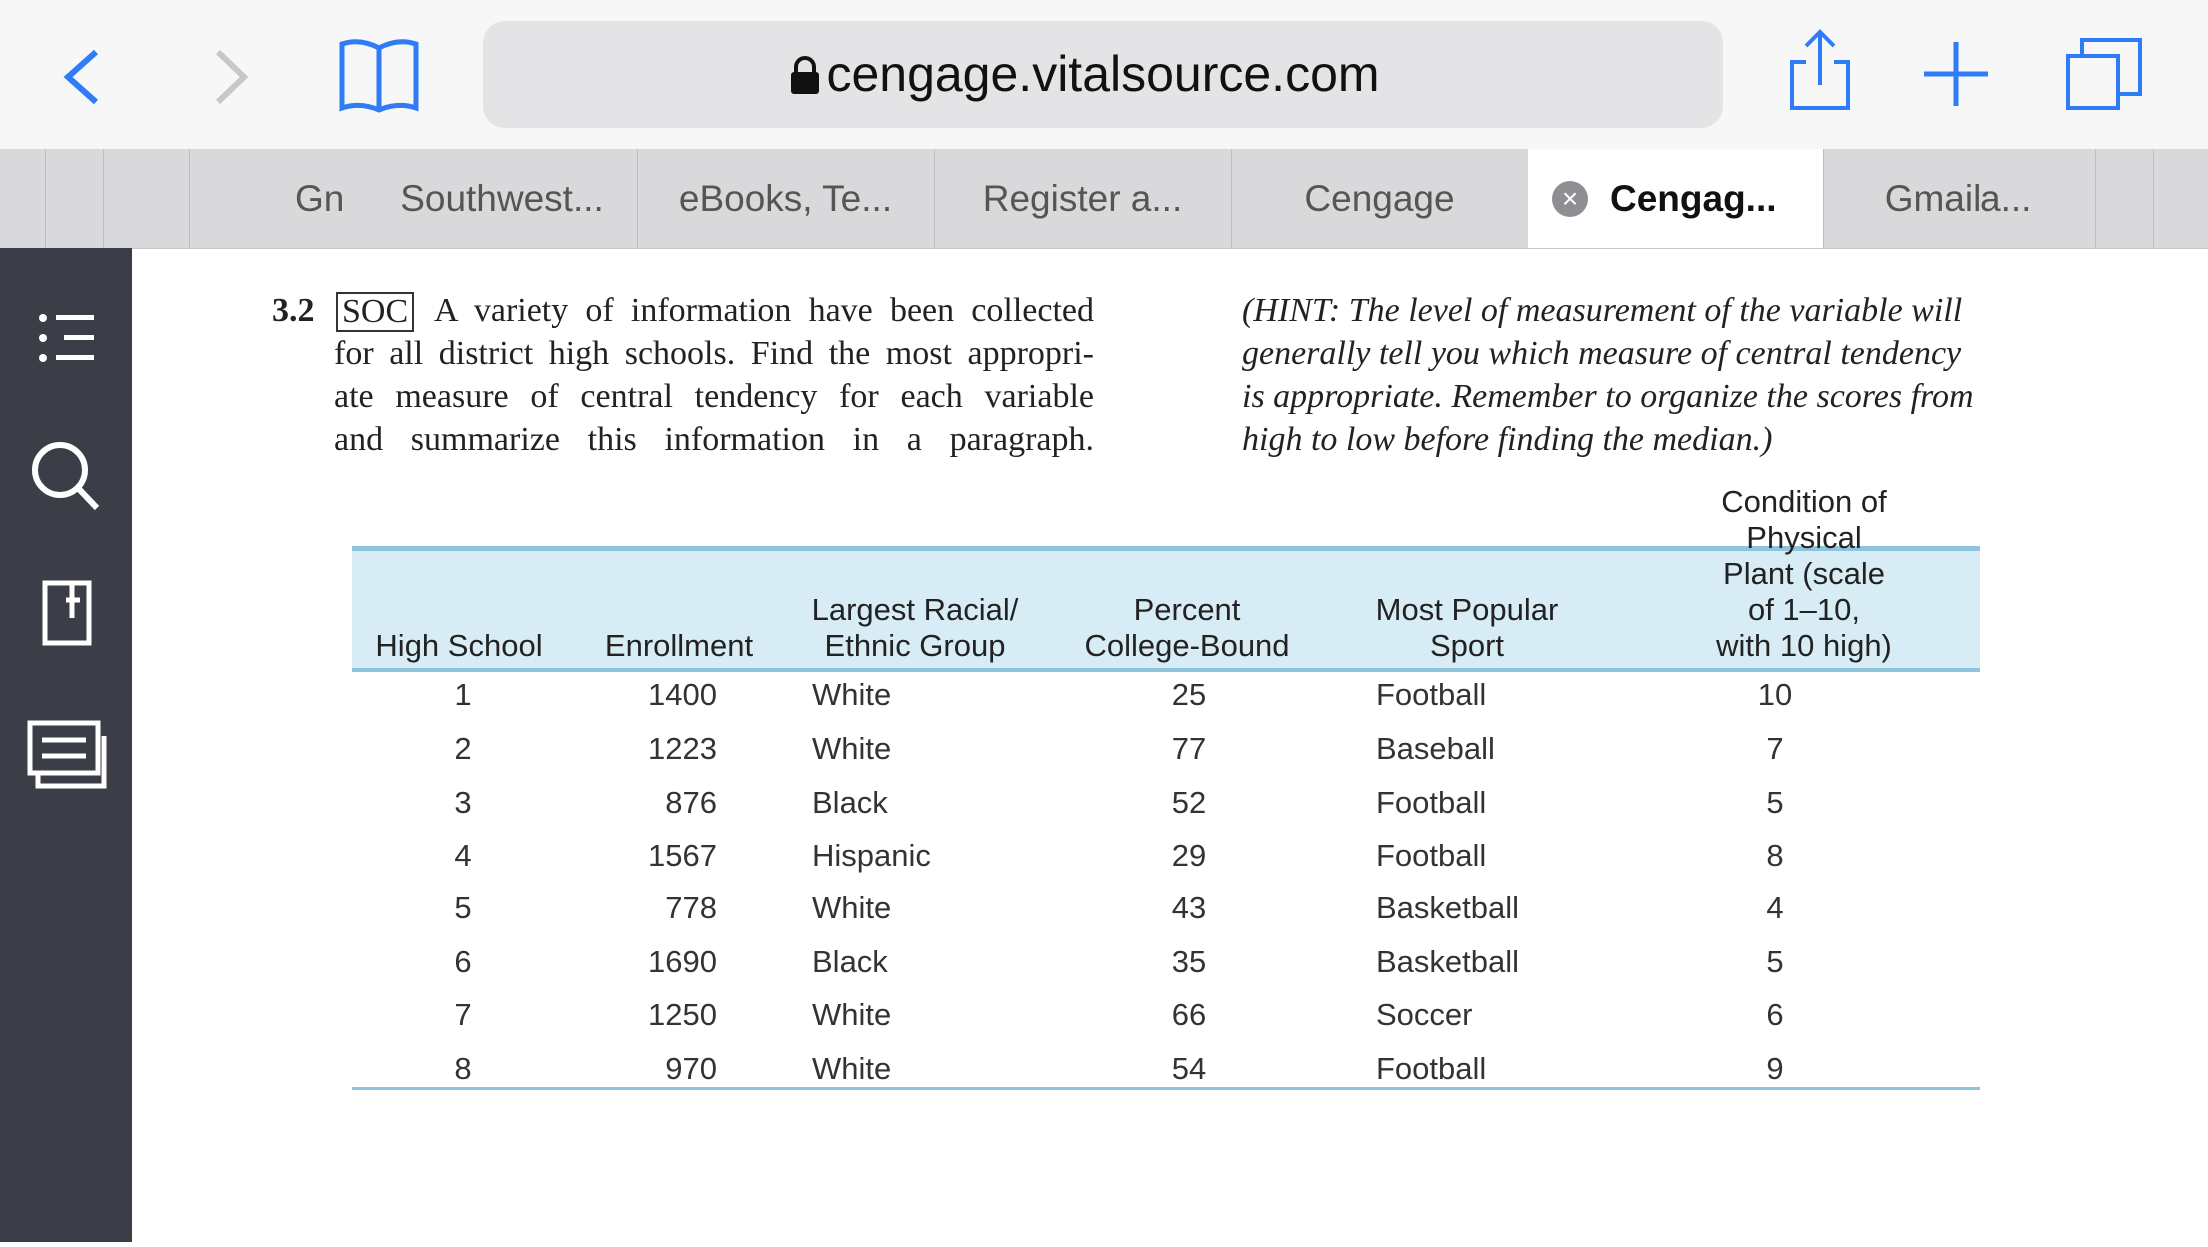 This screenshot has width=2208, height=1247. What do you see at coordinates (1189, 1068) in the screenshot?
I see `table-cell: 54` at bounding box center [1189, 1068].